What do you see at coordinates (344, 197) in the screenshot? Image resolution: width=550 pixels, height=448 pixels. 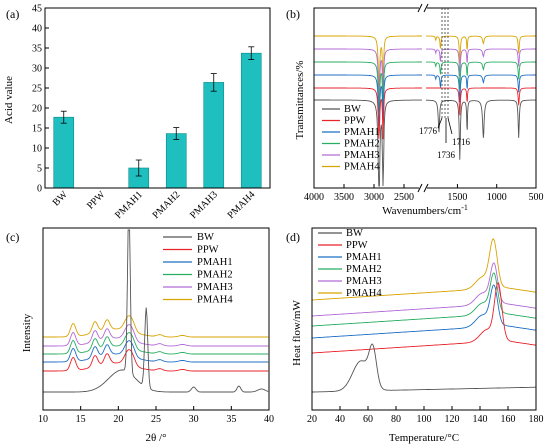 I see `panel-b-xtick-3500: 3500` at bounding box center [344, 197].